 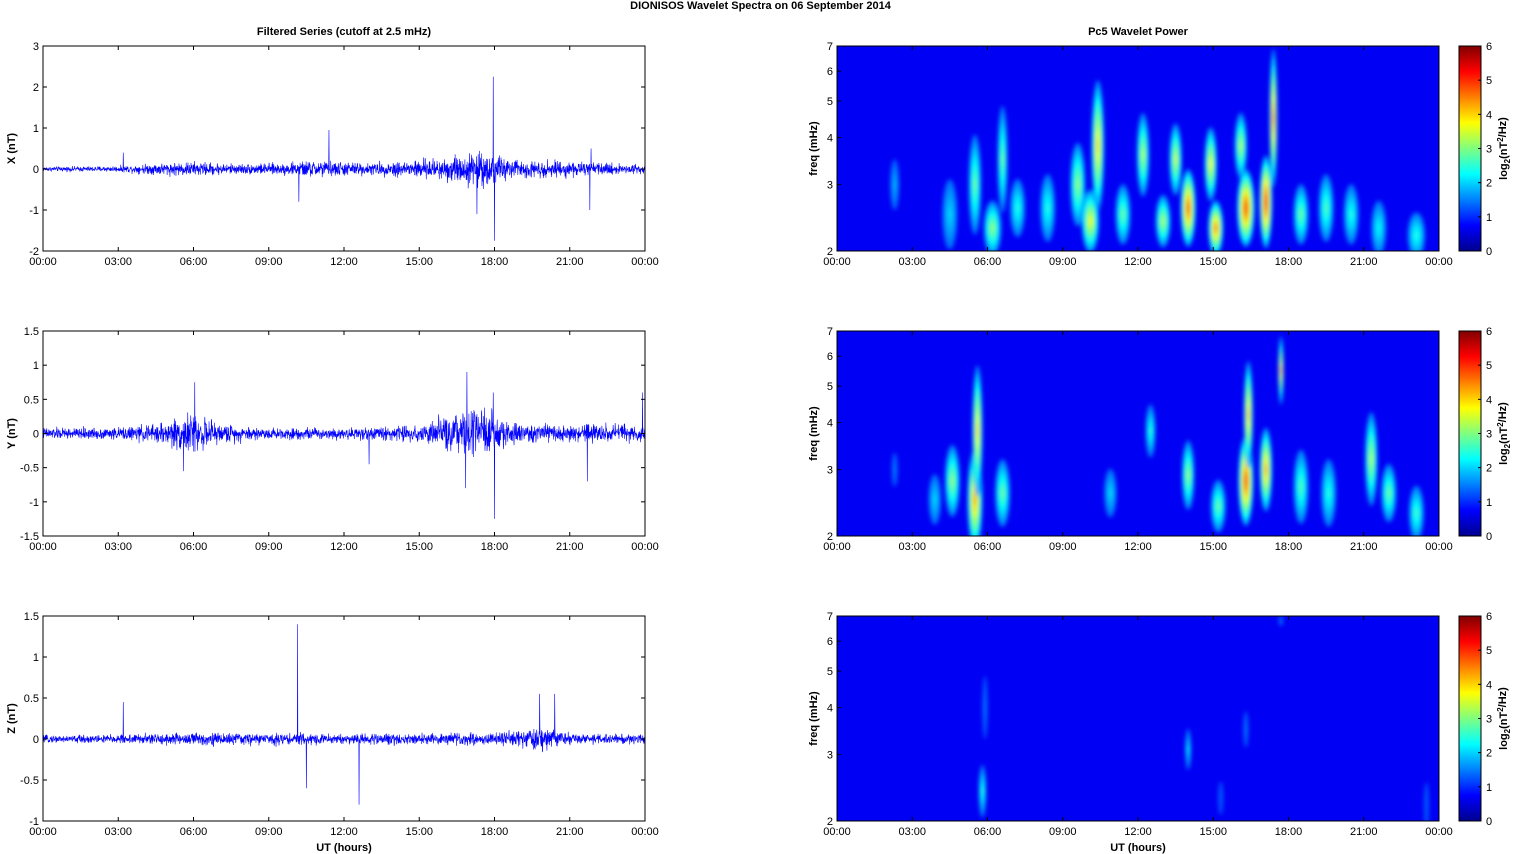 What do you see at coordinates (36, 435) in the screenshot?
I see `y-series-ytick-label: 0` at bounding box center [36, 435].